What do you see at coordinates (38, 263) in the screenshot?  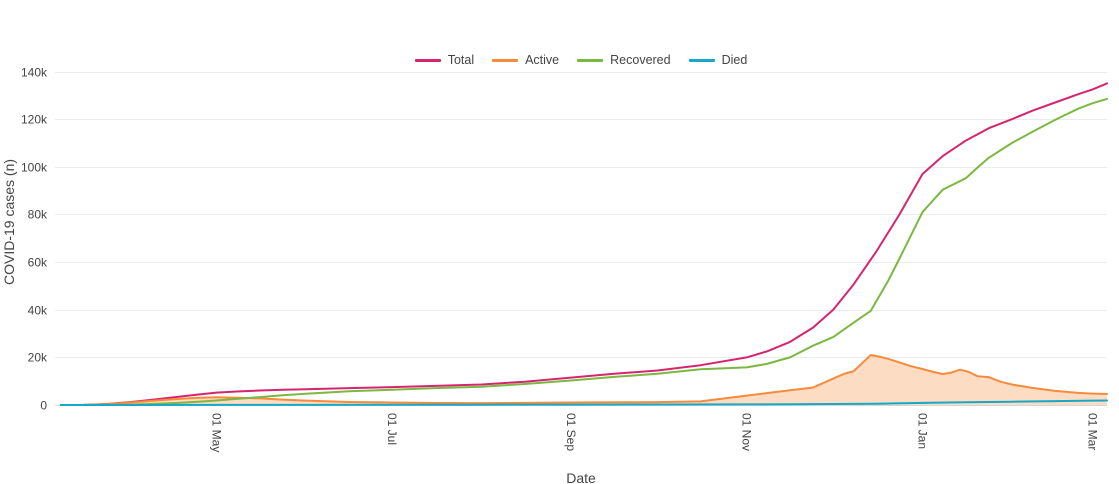 I see `y-tick-label-60k: 60k` at bounding box center [38, 263].